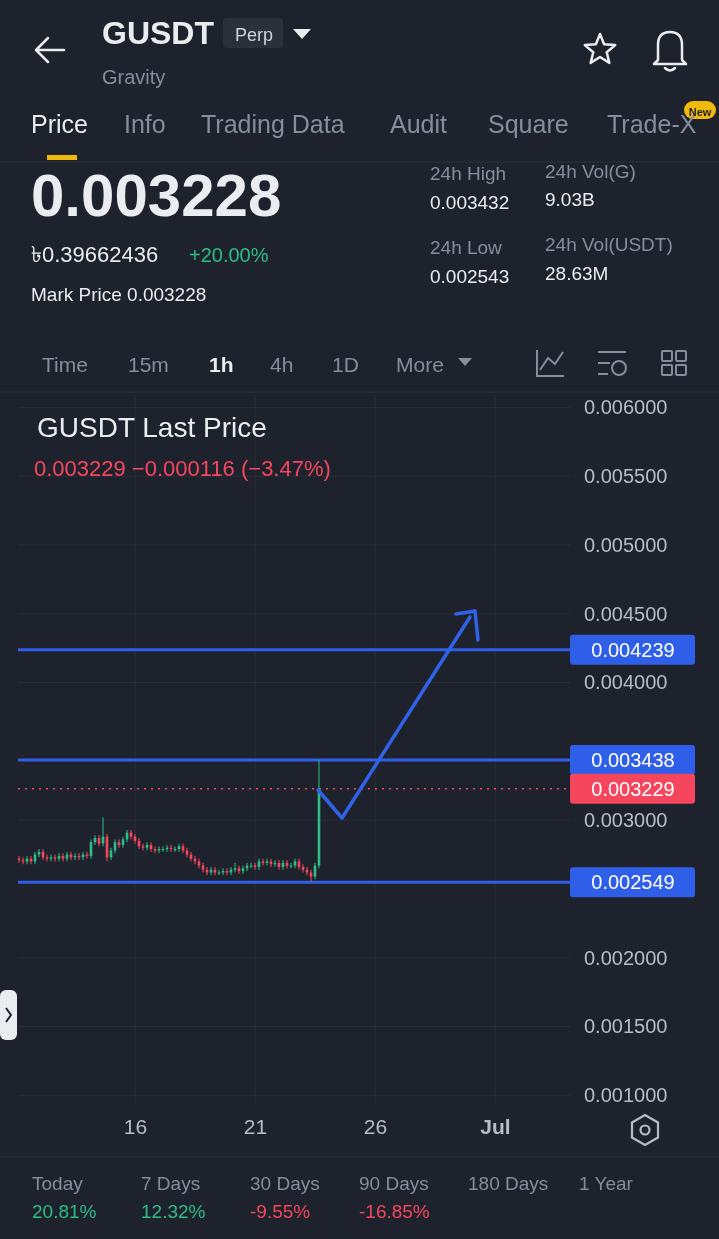 This screenshot has height=1239, width=719. Describe the element at coordinates (609, 244) in the screenshot. I see `text: 24h Vol(USDT)` at that location.